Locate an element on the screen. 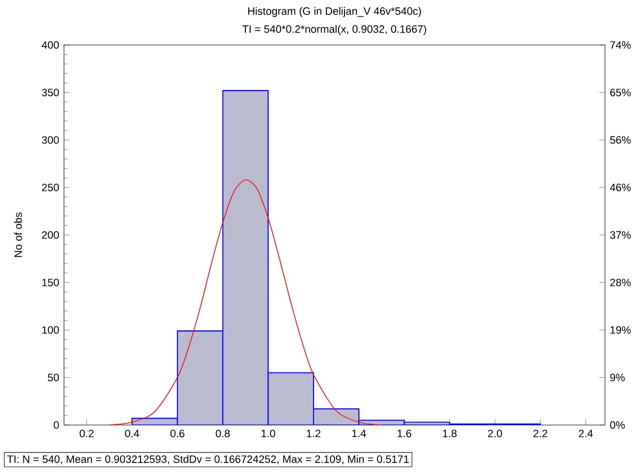 This screenshot has width=639, height=473. x-tick-label: 2.0 is located at coordinates (495, 434).